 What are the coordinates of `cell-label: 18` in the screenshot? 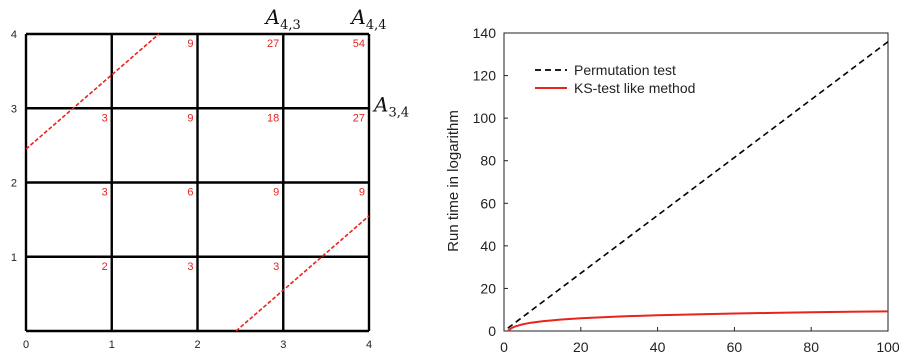 It's located at (273, 118).